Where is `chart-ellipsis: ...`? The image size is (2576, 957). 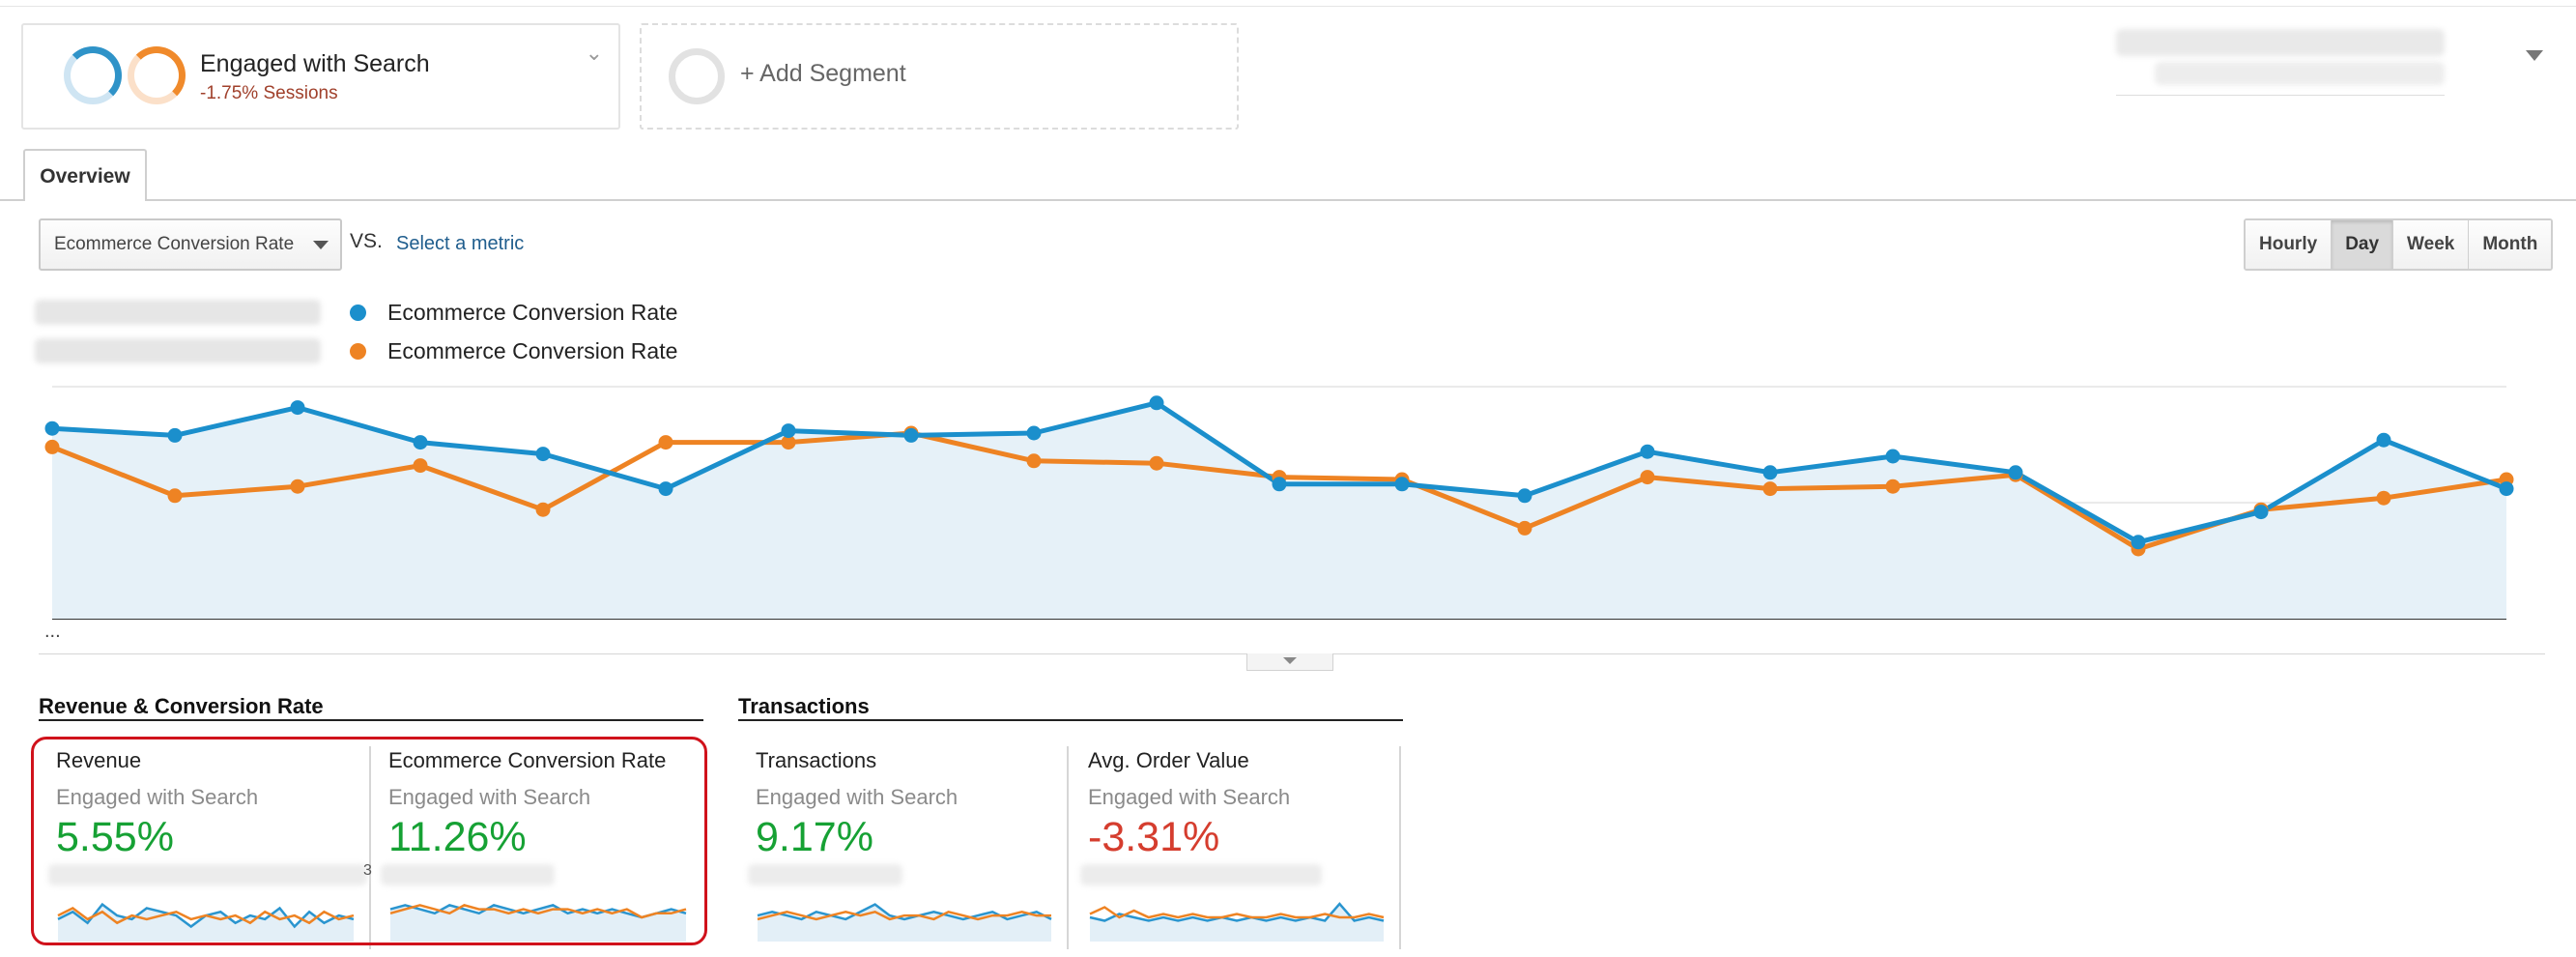 chart-ellipsis: ... is located at coordinates (53, 632).